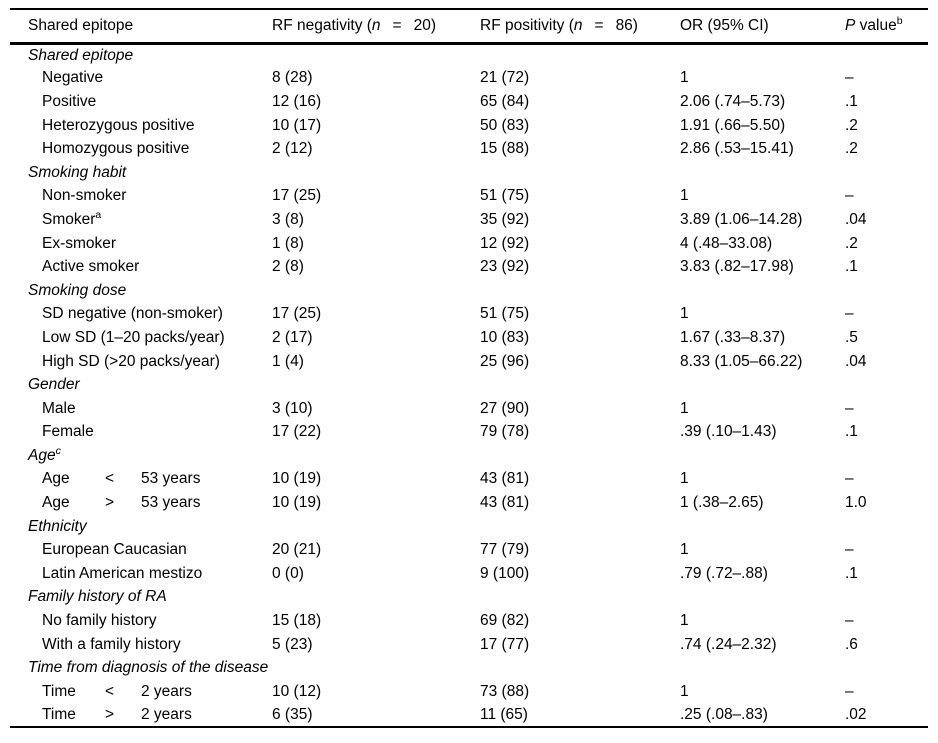 The image size is (938, 743). Describe the element at coordinates (97, 597) in the screenshot. I see `section-label-text: Family history of RA` at that location.